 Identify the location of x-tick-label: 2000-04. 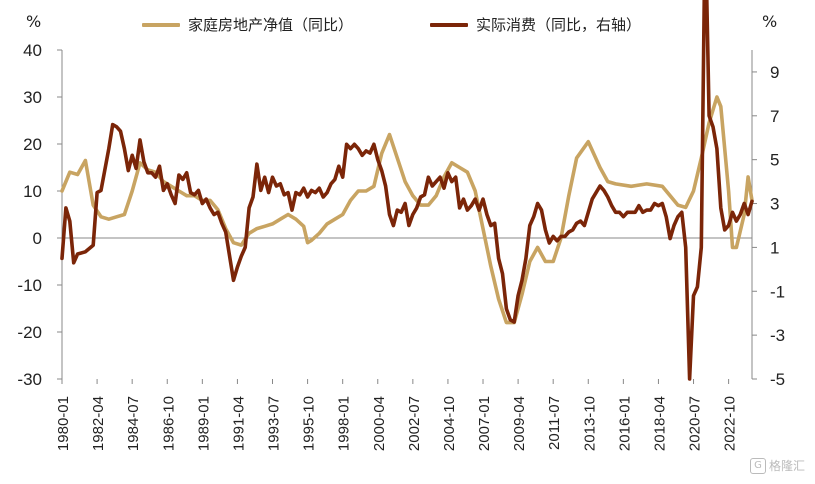
(379, 423).